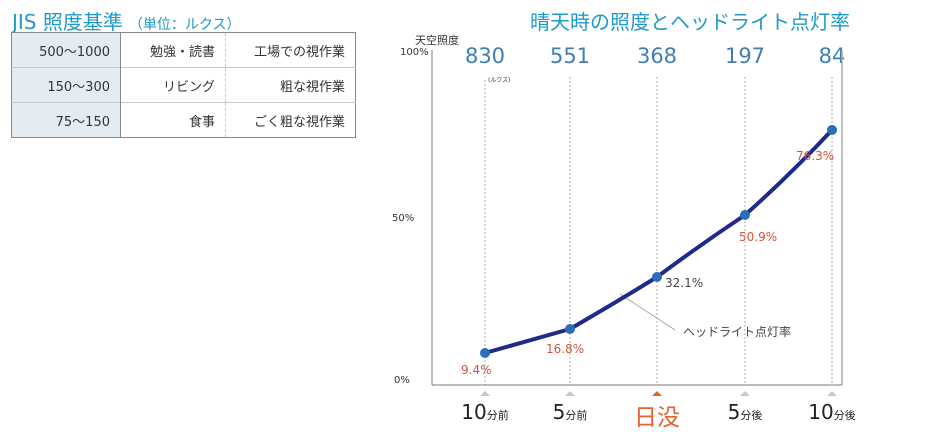  What do you see at coordinates (565, 349) in the screenshot?
I see `point-label: 16.8%` at bounding box center [565, 349].